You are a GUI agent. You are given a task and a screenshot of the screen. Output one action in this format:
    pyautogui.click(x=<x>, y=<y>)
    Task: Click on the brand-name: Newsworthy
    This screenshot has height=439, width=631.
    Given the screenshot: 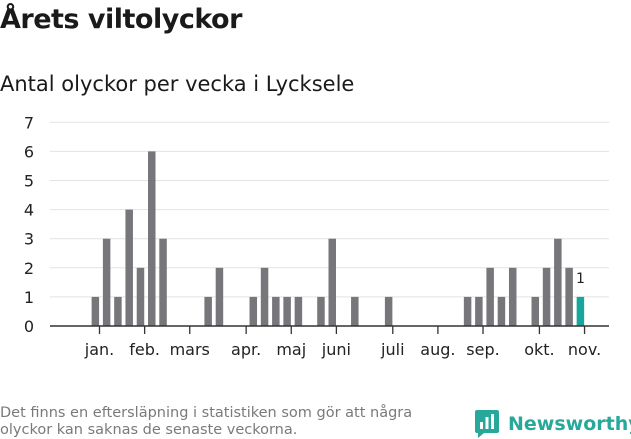 What is the action you would take?
    pyautogui.click(x=569, y=424)
    